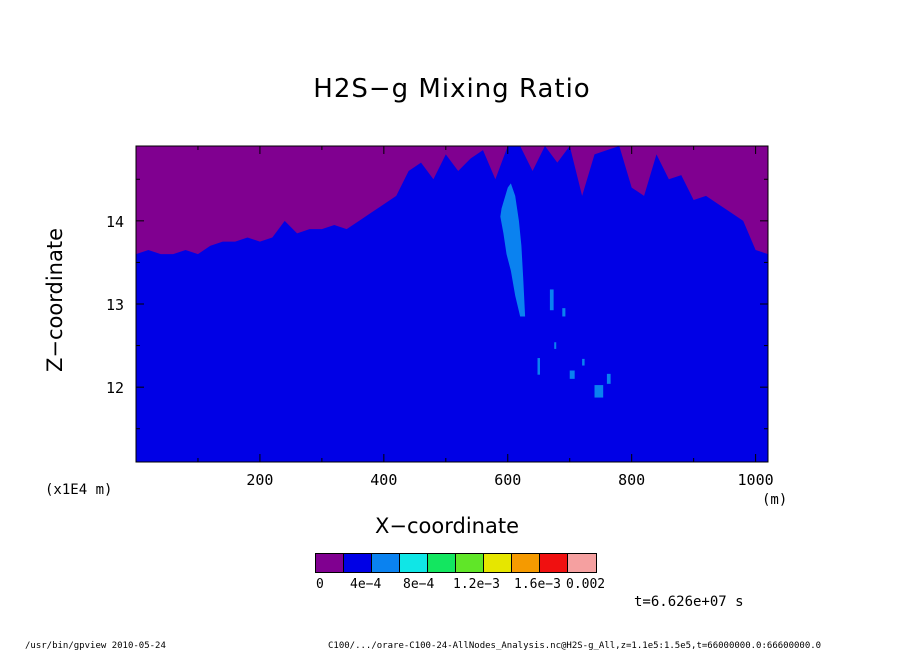 This screenshot has width=904, height=654. Describe the element at coordinates (419, 584) in the screenshot. I see `colorbar-label: 8e−4` at that location.